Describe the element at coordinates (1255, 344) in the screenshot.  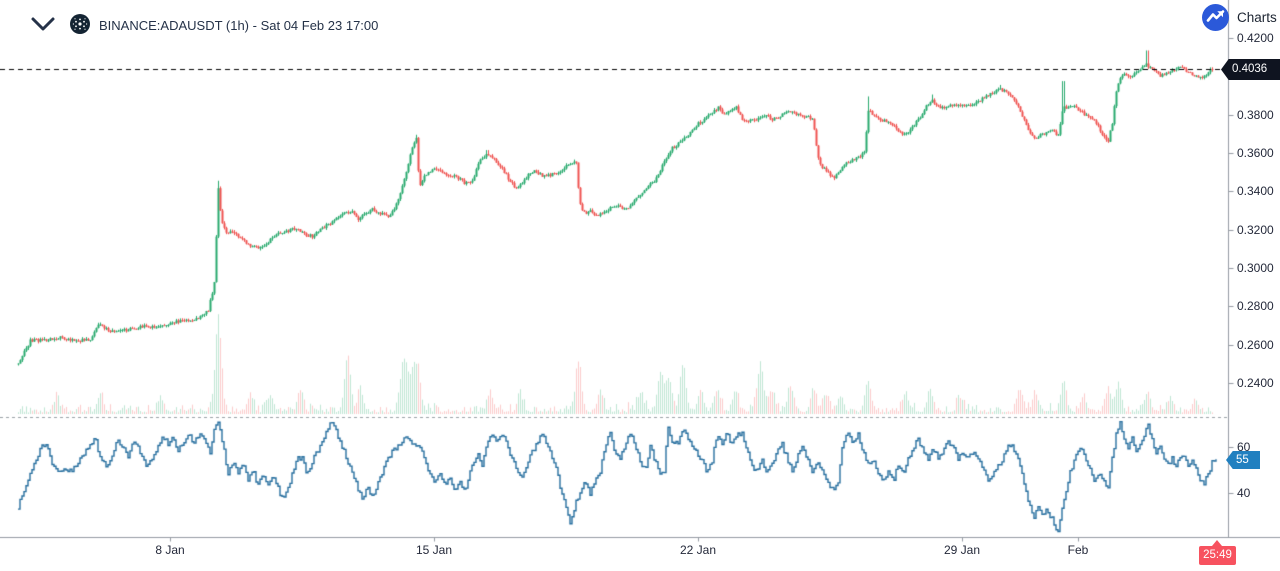
I see `price-axis-label: 0.2600` at that location.